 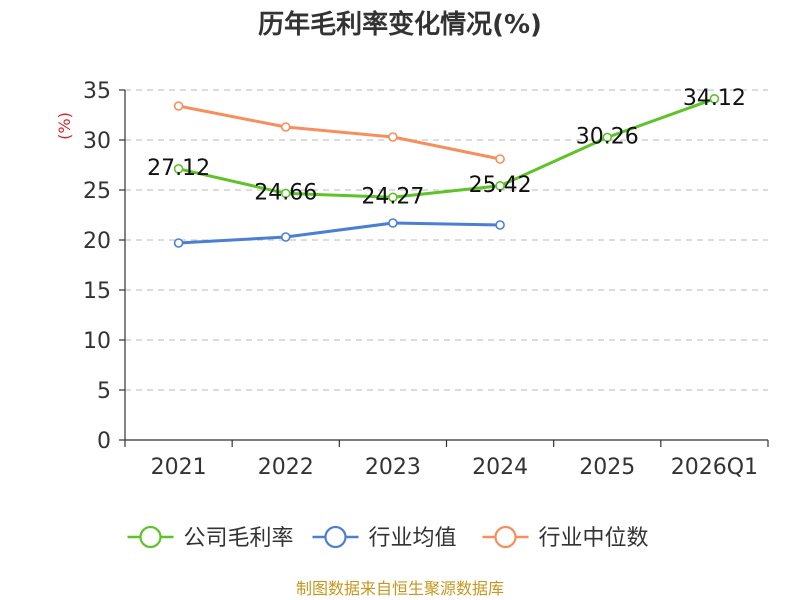 What do you see at coordinates (400, 24) in the screenshot?
I see `chart-title: 历年毛利率变化情况(%)` at bounding box center [400, 24].